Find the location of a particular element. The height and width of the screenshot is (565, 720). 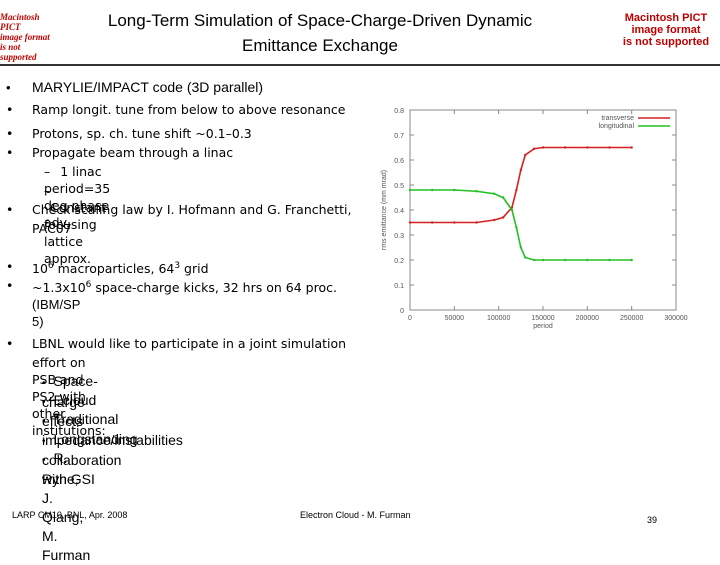

x-tick-label: 200000 is located at coordinates (587, 318).